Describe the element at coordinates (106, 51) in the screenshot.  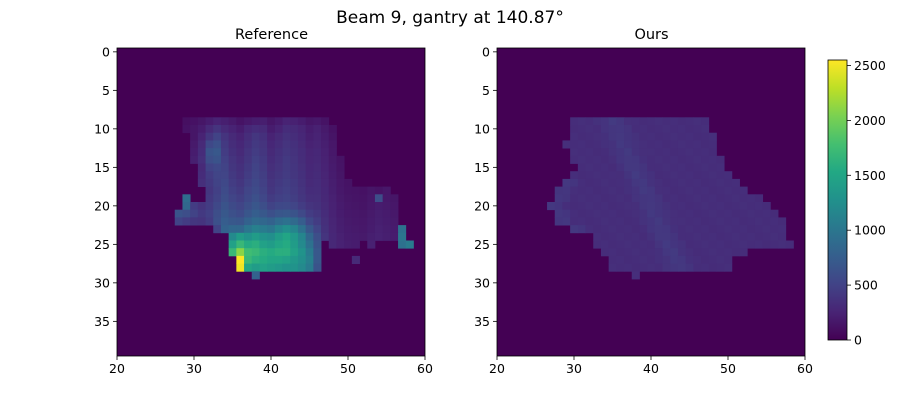
I see `y-tick-label: 0` at that location.